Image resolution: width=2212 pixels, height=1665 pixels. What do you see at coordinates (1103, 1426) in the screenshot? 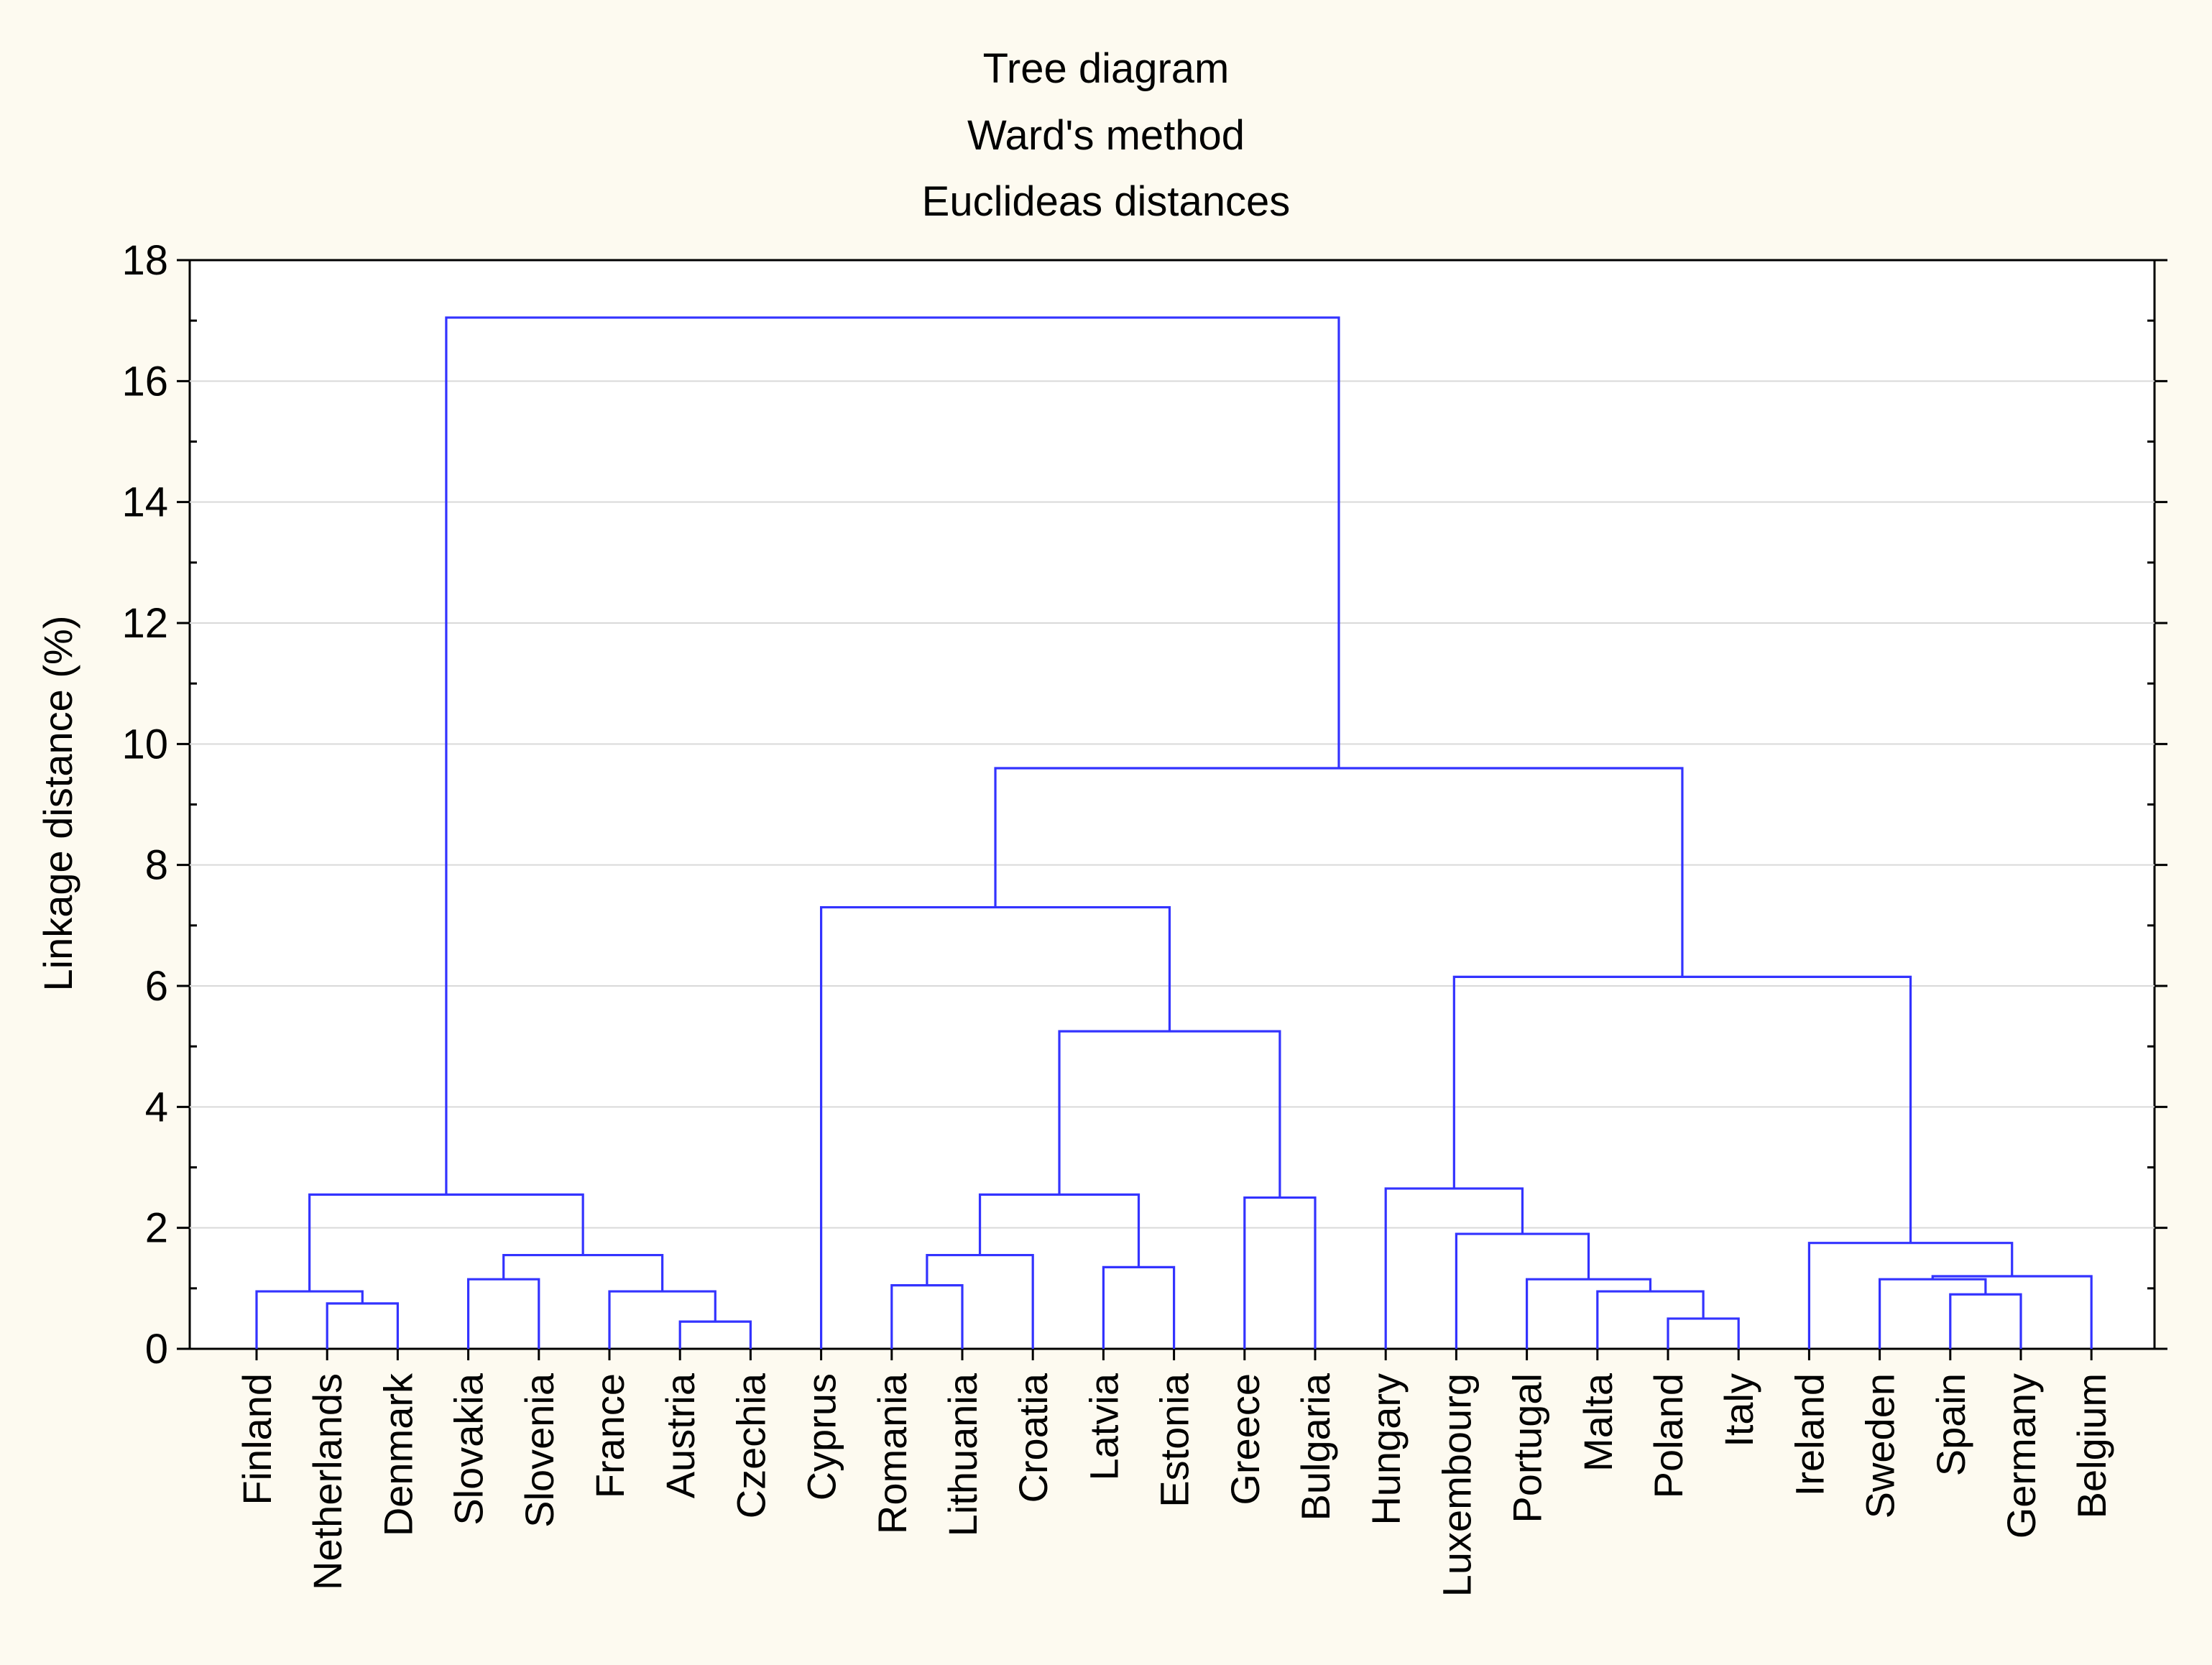
I see `leaf-label-latvia: Latvia` at bounding box center [1103, 1426].